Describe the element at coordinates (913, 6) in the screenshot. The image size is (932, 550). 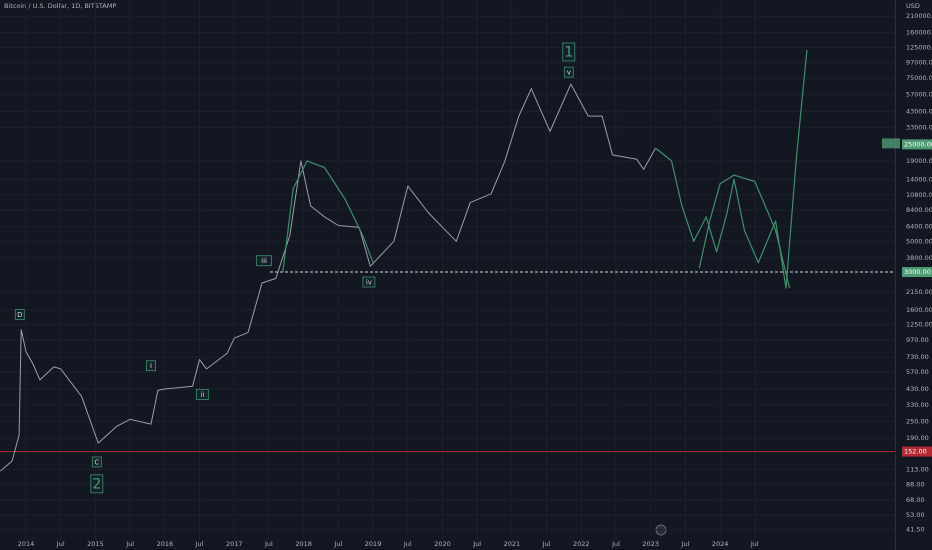
I see `y-axis-label: USD` at that location.